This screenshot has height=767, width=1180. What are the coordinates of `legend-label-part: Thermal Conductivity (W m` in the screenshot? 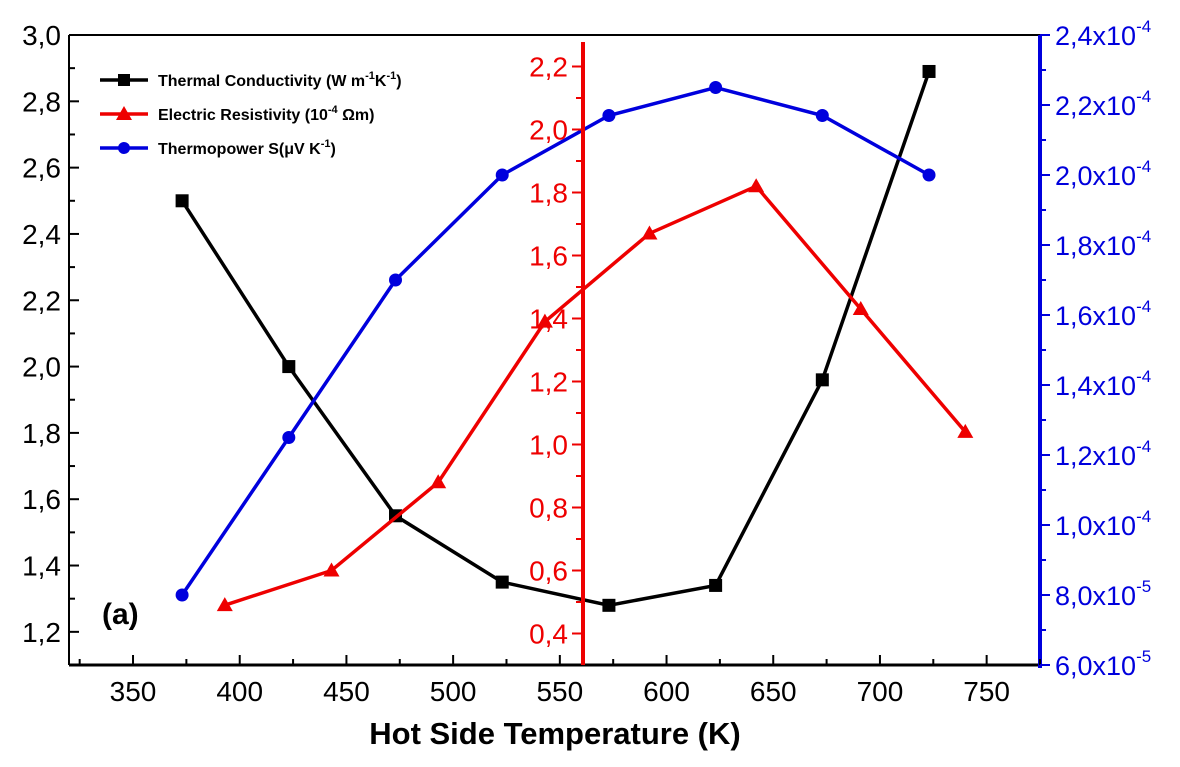 It's located at (261, 81).